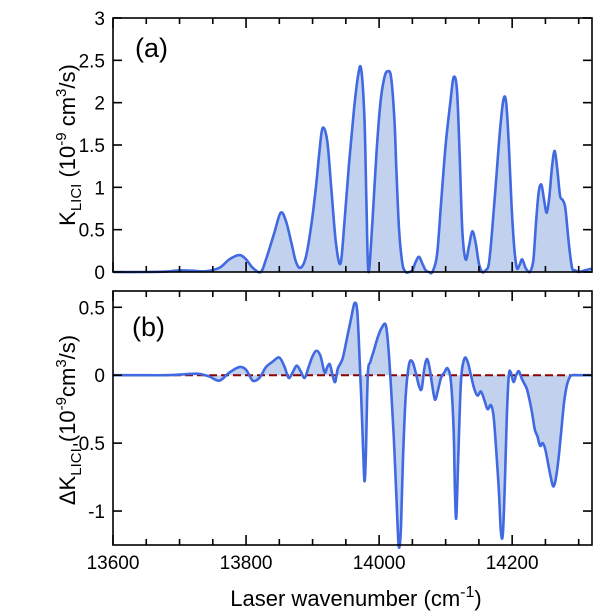  I want to click on y-axis-title-b: ΔKLICI (10-9cm3/s), so click(69, 420).